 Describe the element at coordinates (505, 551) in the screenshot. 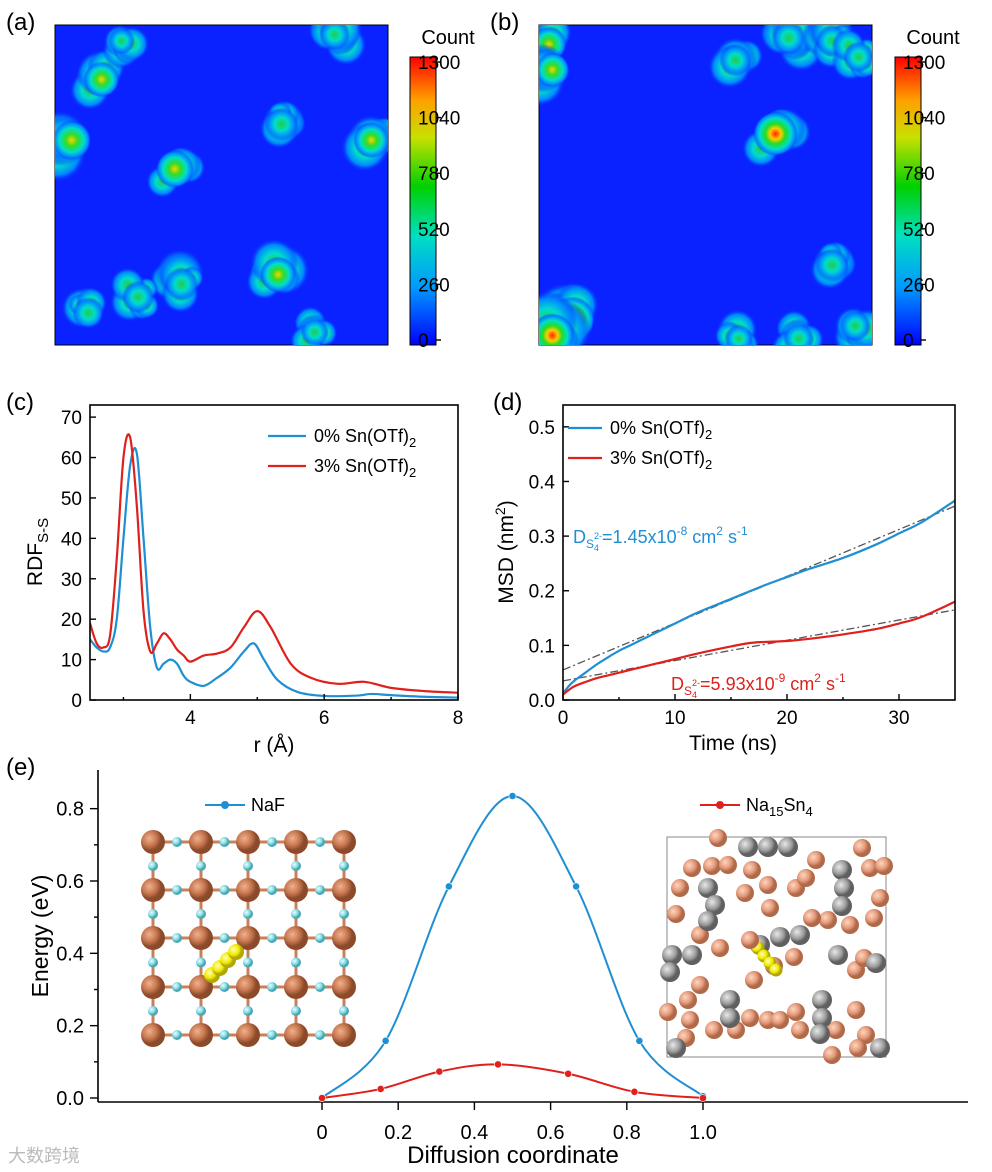

I see `chart-d-ylabel: MSD (nm2)` at that location.